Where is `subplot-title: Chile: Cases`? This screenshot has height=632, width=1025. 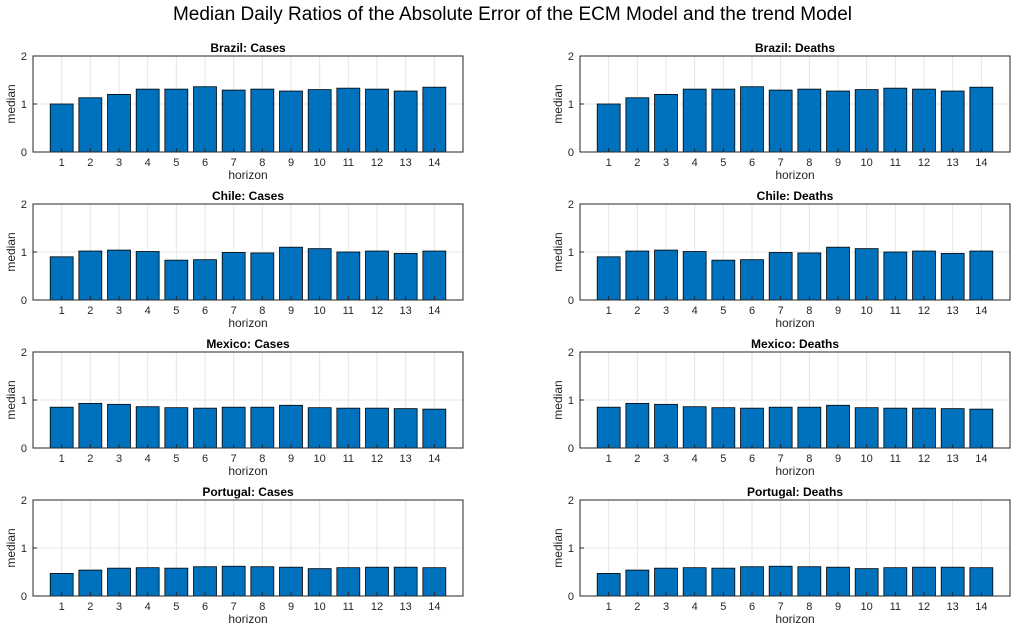
subplot-title: Chile: Cases is located at coordinates (248, 196).